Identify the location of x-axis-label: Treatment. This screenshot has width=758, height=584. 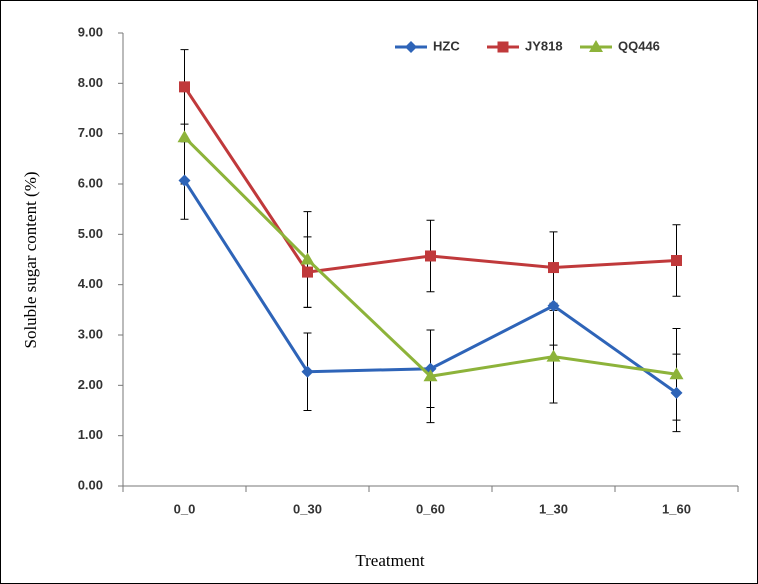
(390, 560).